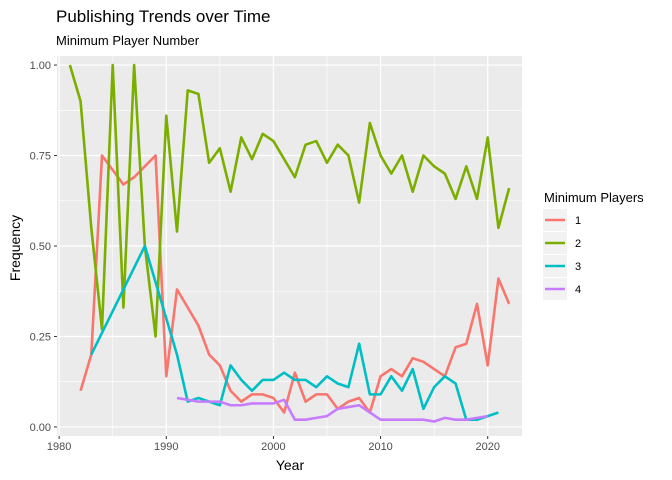  What do you see at coordinates (578, 290) in the screenshot?
I see `legend-label-4: 4` at bounding box center [578, 290].